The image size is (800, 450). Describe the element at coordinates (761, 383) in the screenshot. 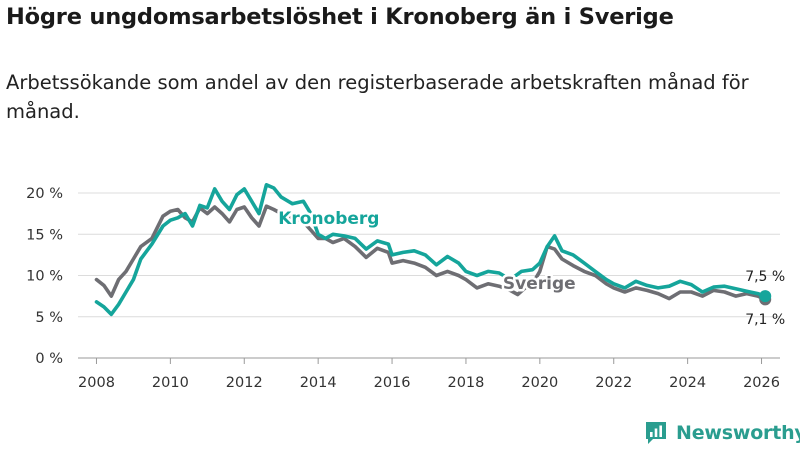

I see `x-tick-label: 2026` at that location.